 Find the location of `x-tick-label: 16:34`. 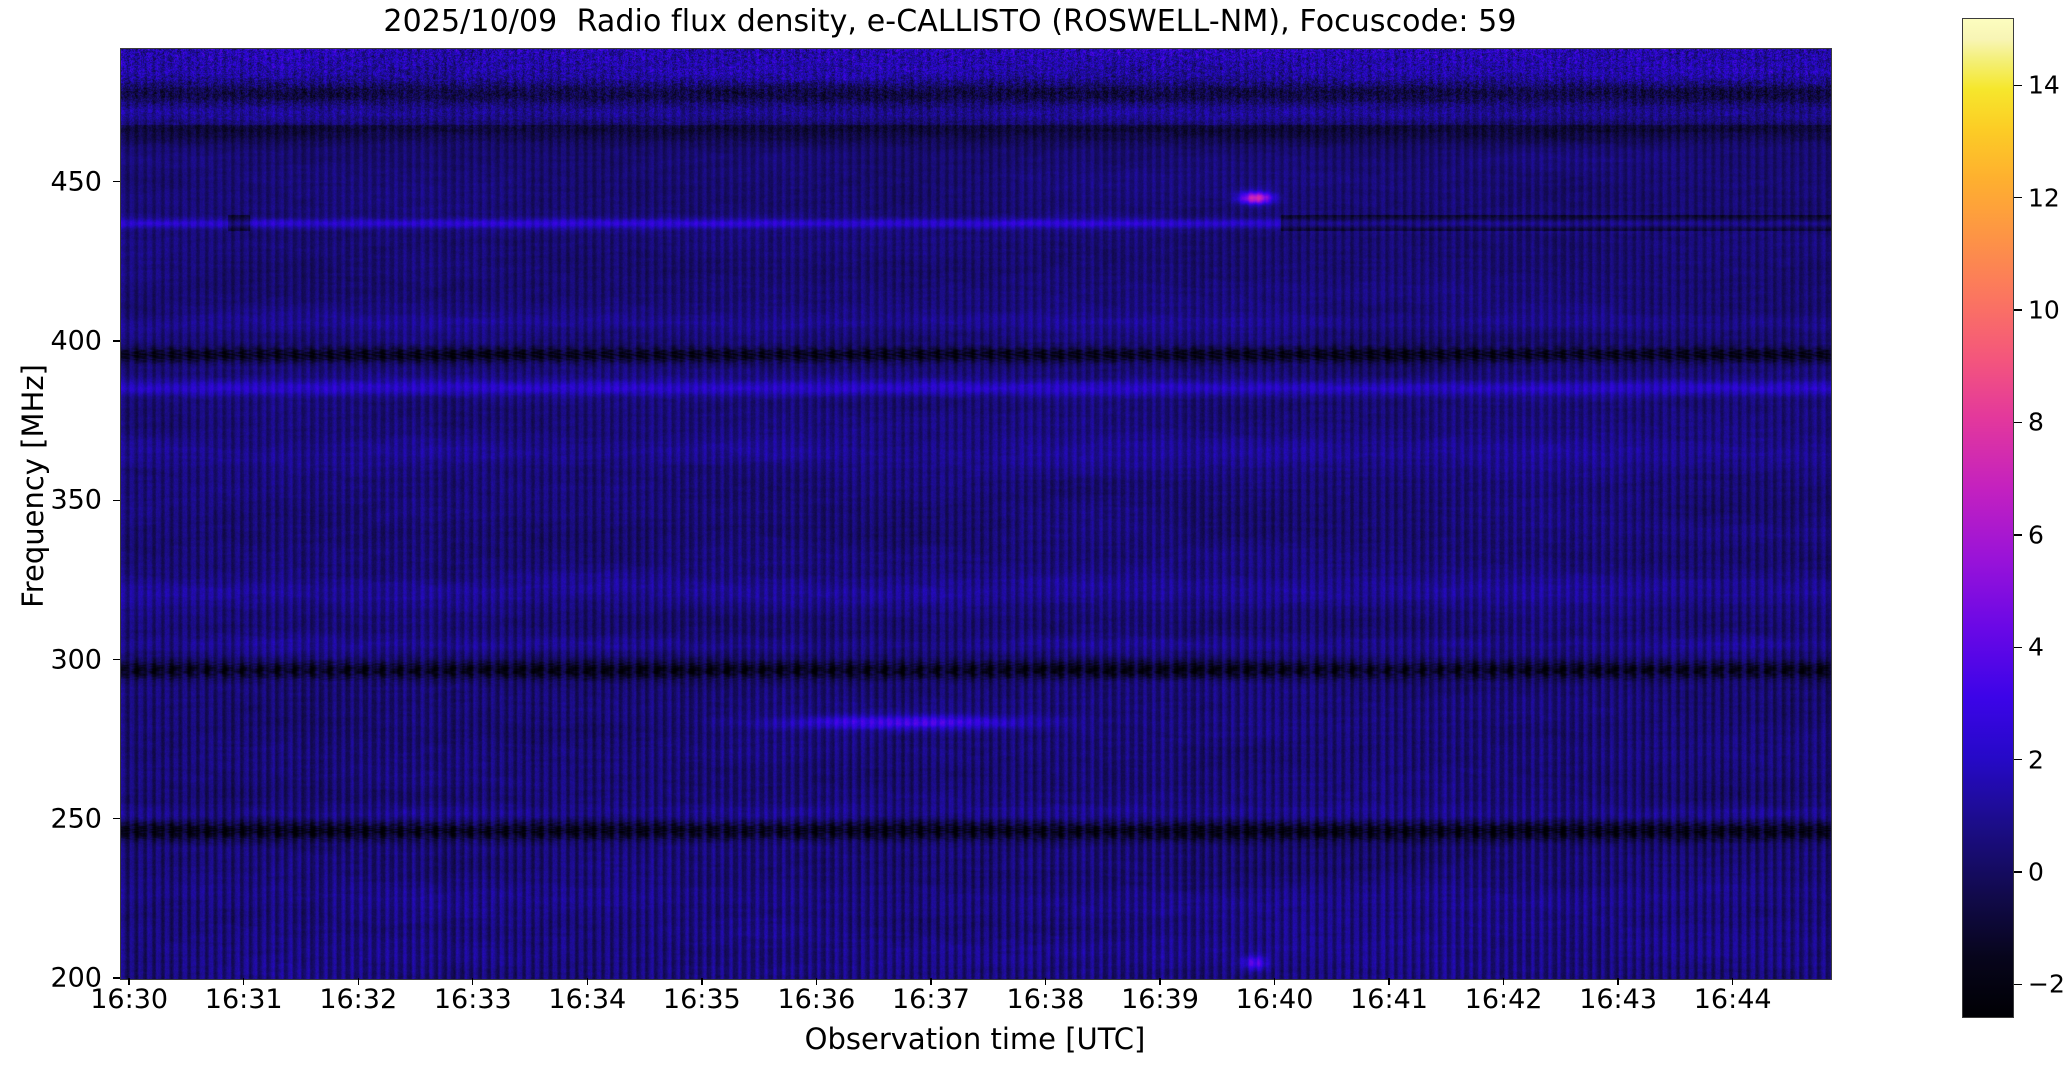

x-tick-label: 16:34 is located at coordinates (587, 999).